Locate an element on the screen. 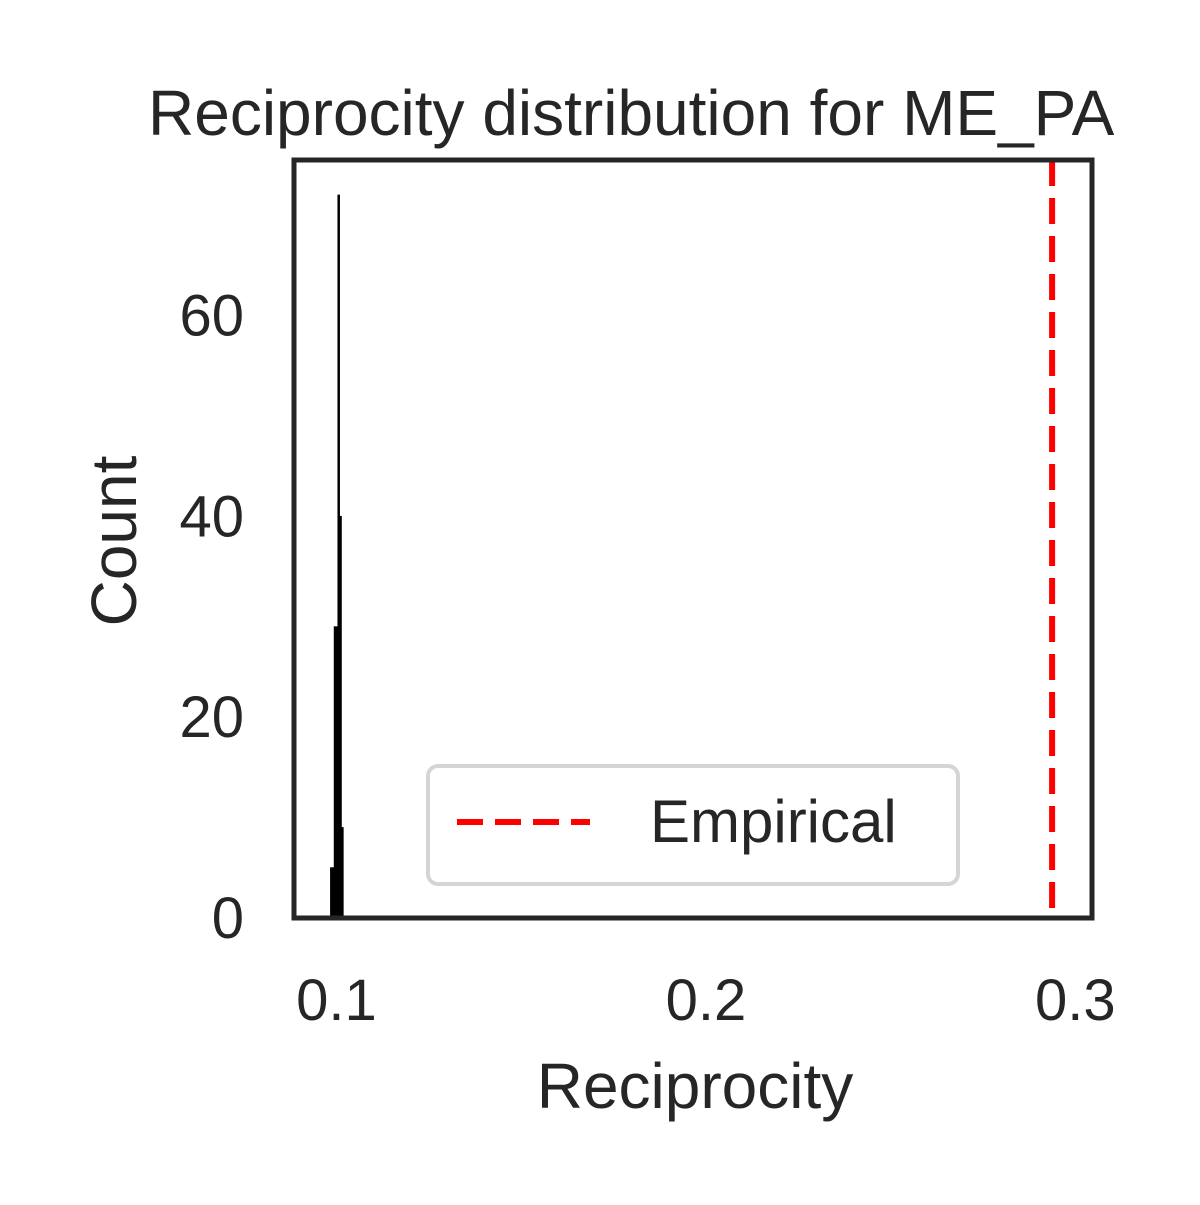  legend: Empirical is located at coordinates (693, 825).